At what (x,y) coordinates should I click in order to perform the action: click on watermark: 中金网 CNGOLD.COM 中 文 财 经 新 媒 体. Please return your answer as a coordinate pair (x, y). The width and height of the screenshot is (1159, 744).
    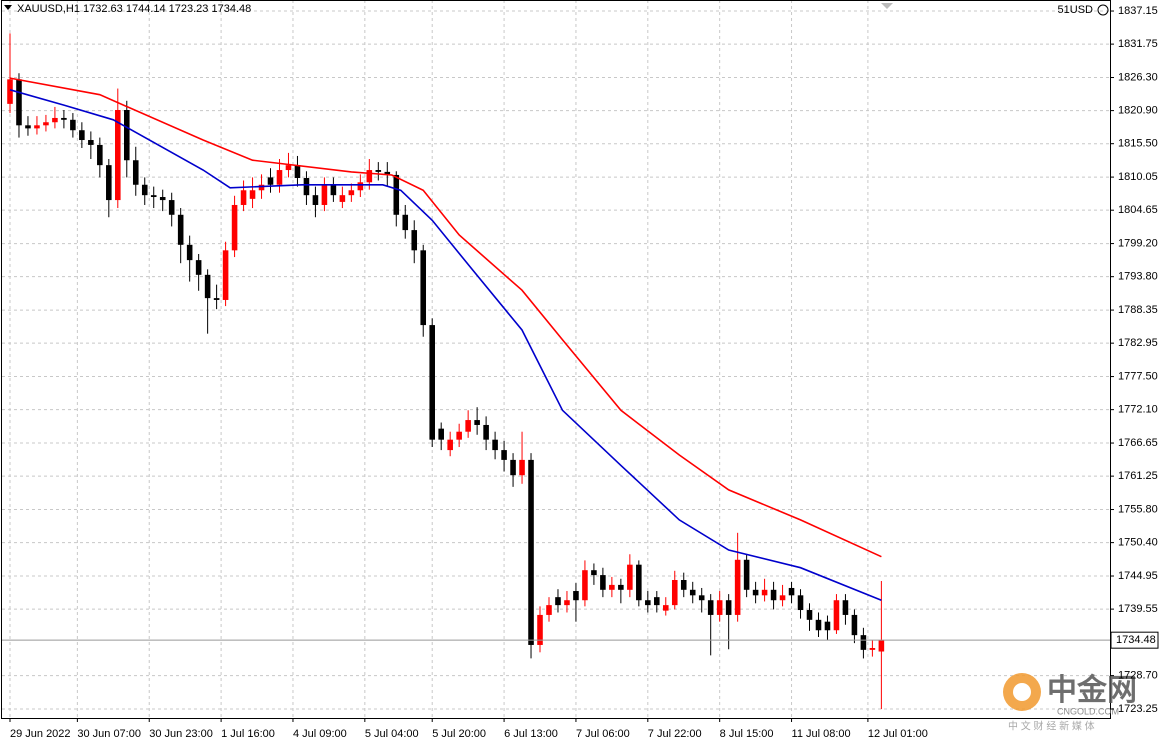
    Looking at the image, I should click on (1070, 703).